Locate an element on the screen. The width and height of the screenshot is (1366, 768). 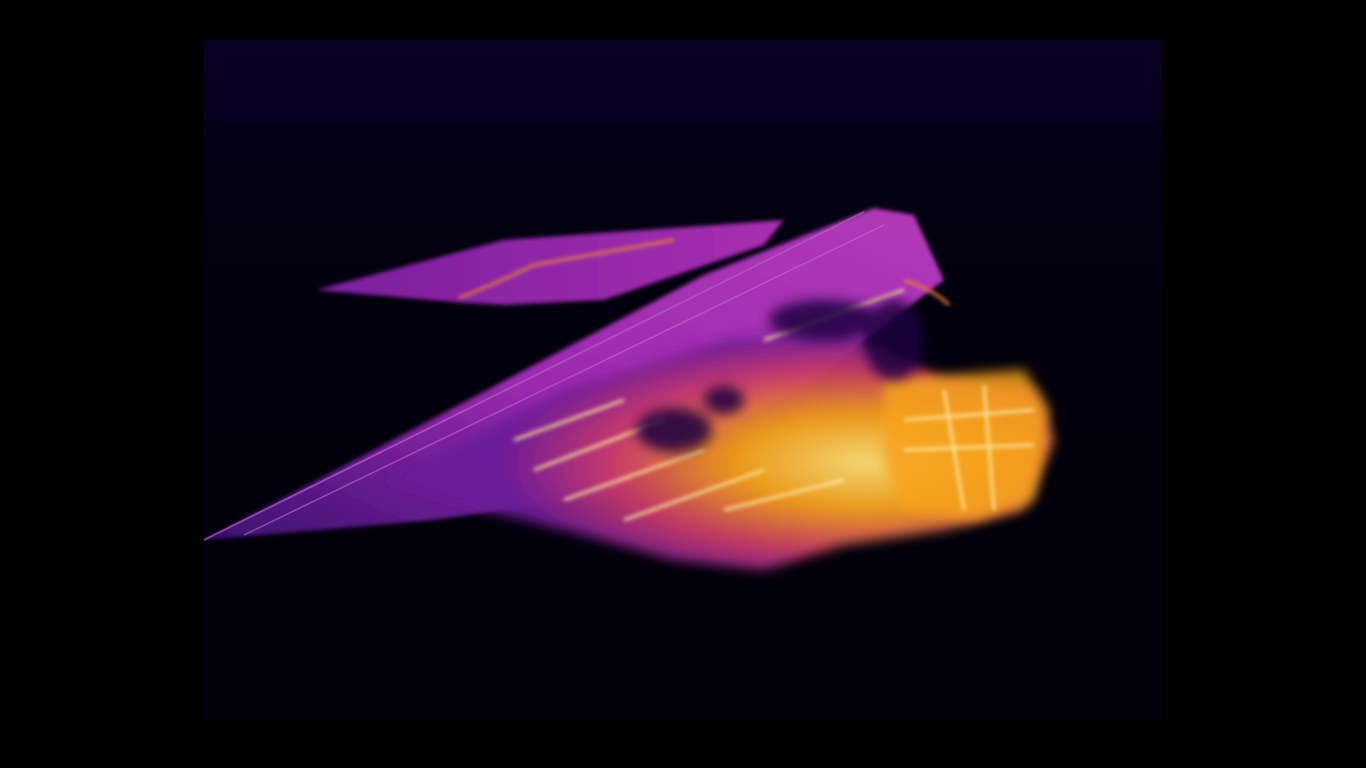
hot-streaks is located at coordinates (774, 405).